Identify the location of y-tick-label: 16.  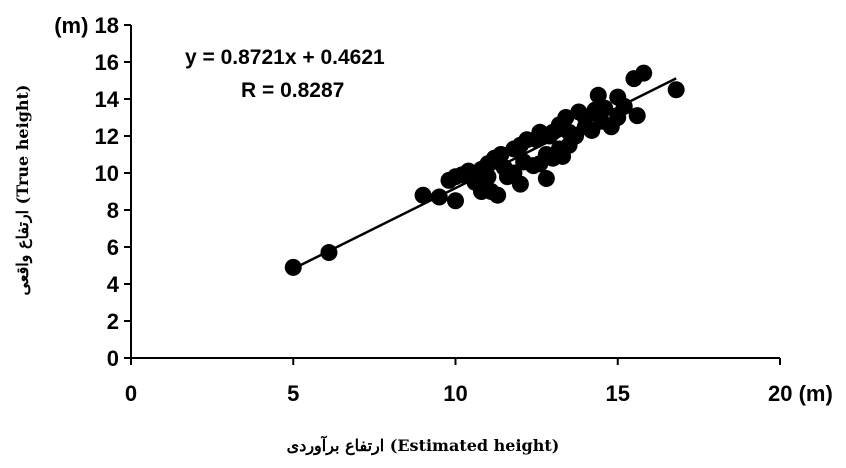
(107, 62).